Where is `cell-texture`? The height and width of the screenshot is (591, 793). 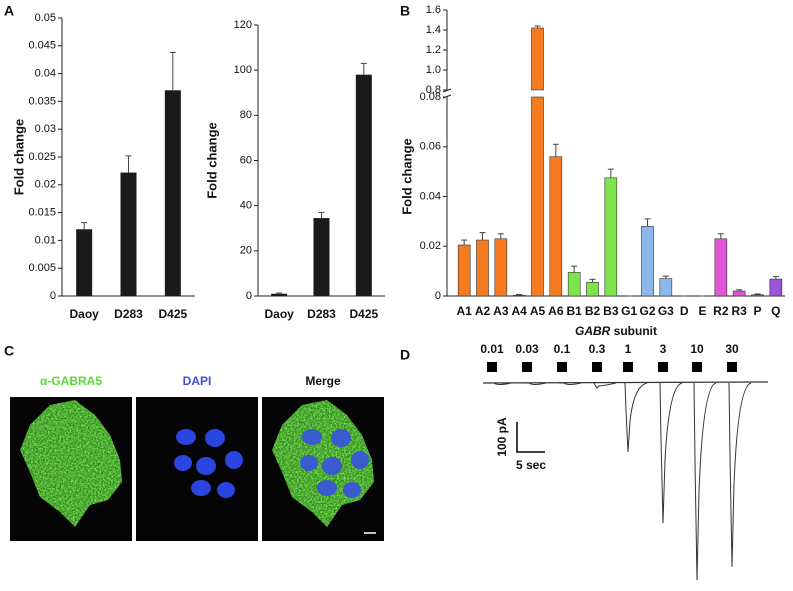
cell-texture is located at coordinates (71, 463).